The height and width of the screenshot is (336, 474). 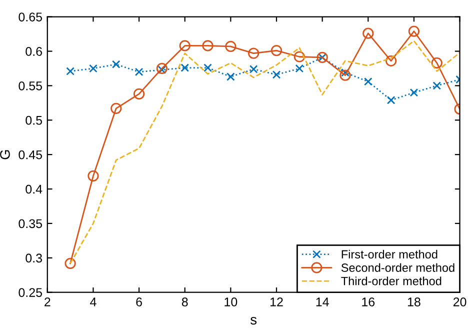 What do you see at coordinates (276, 302) in the screenshot?
I see `x-tick-label: 12` at bounding box center [276, 302].